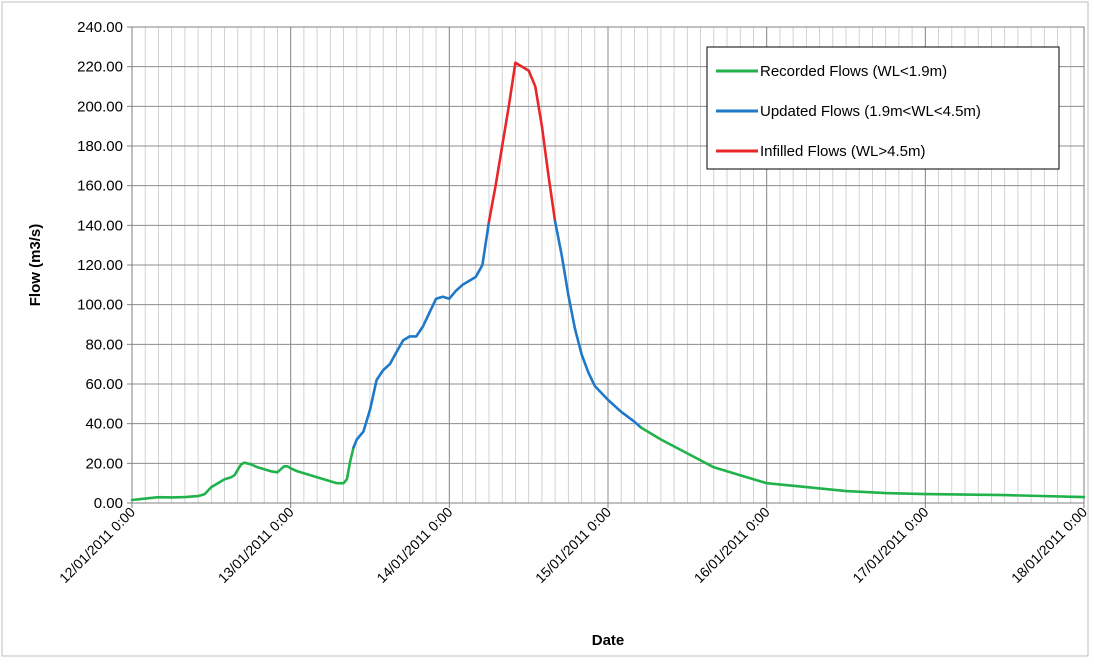  I want to click on y-tick-label: 160.00, so click(100, 186).